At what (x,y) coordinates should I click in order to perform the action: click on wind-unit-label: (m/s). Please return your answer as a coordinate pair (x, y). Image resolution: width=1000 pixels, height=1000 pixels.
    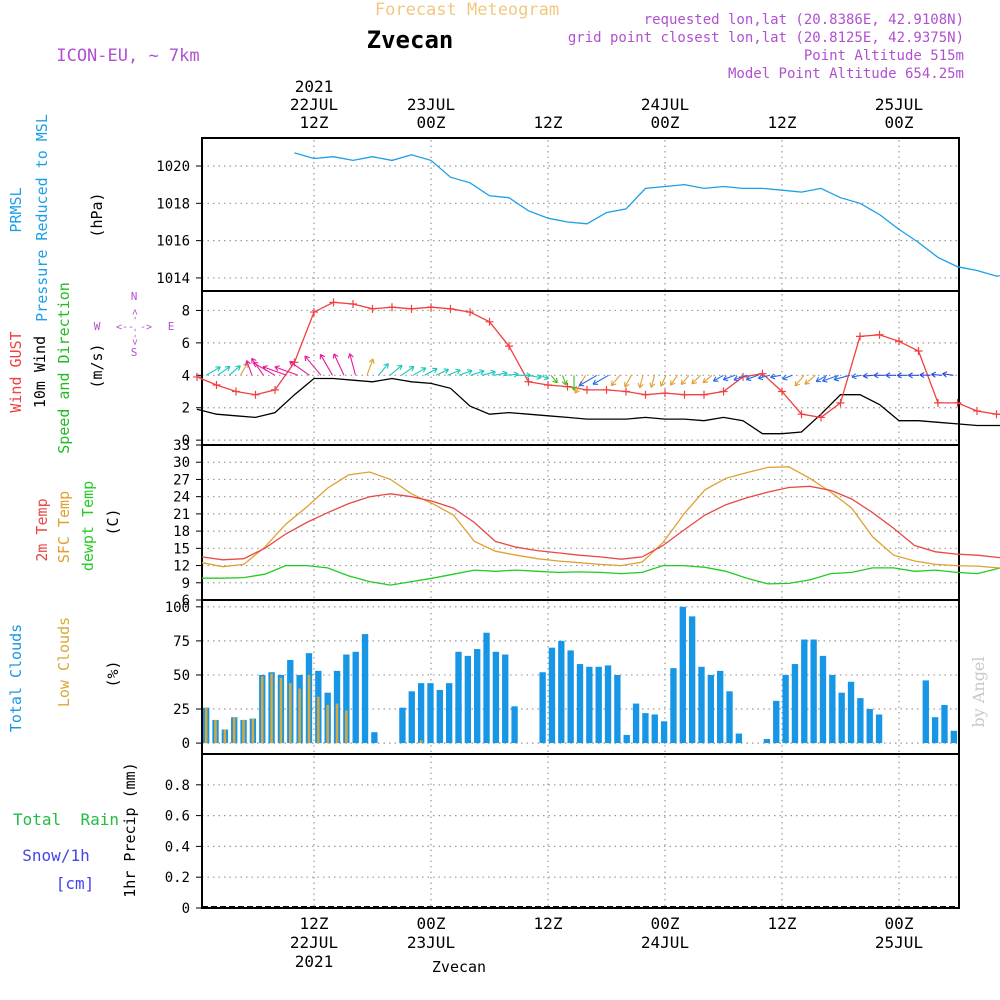
    Looking at the image, I should click on (97, 365).